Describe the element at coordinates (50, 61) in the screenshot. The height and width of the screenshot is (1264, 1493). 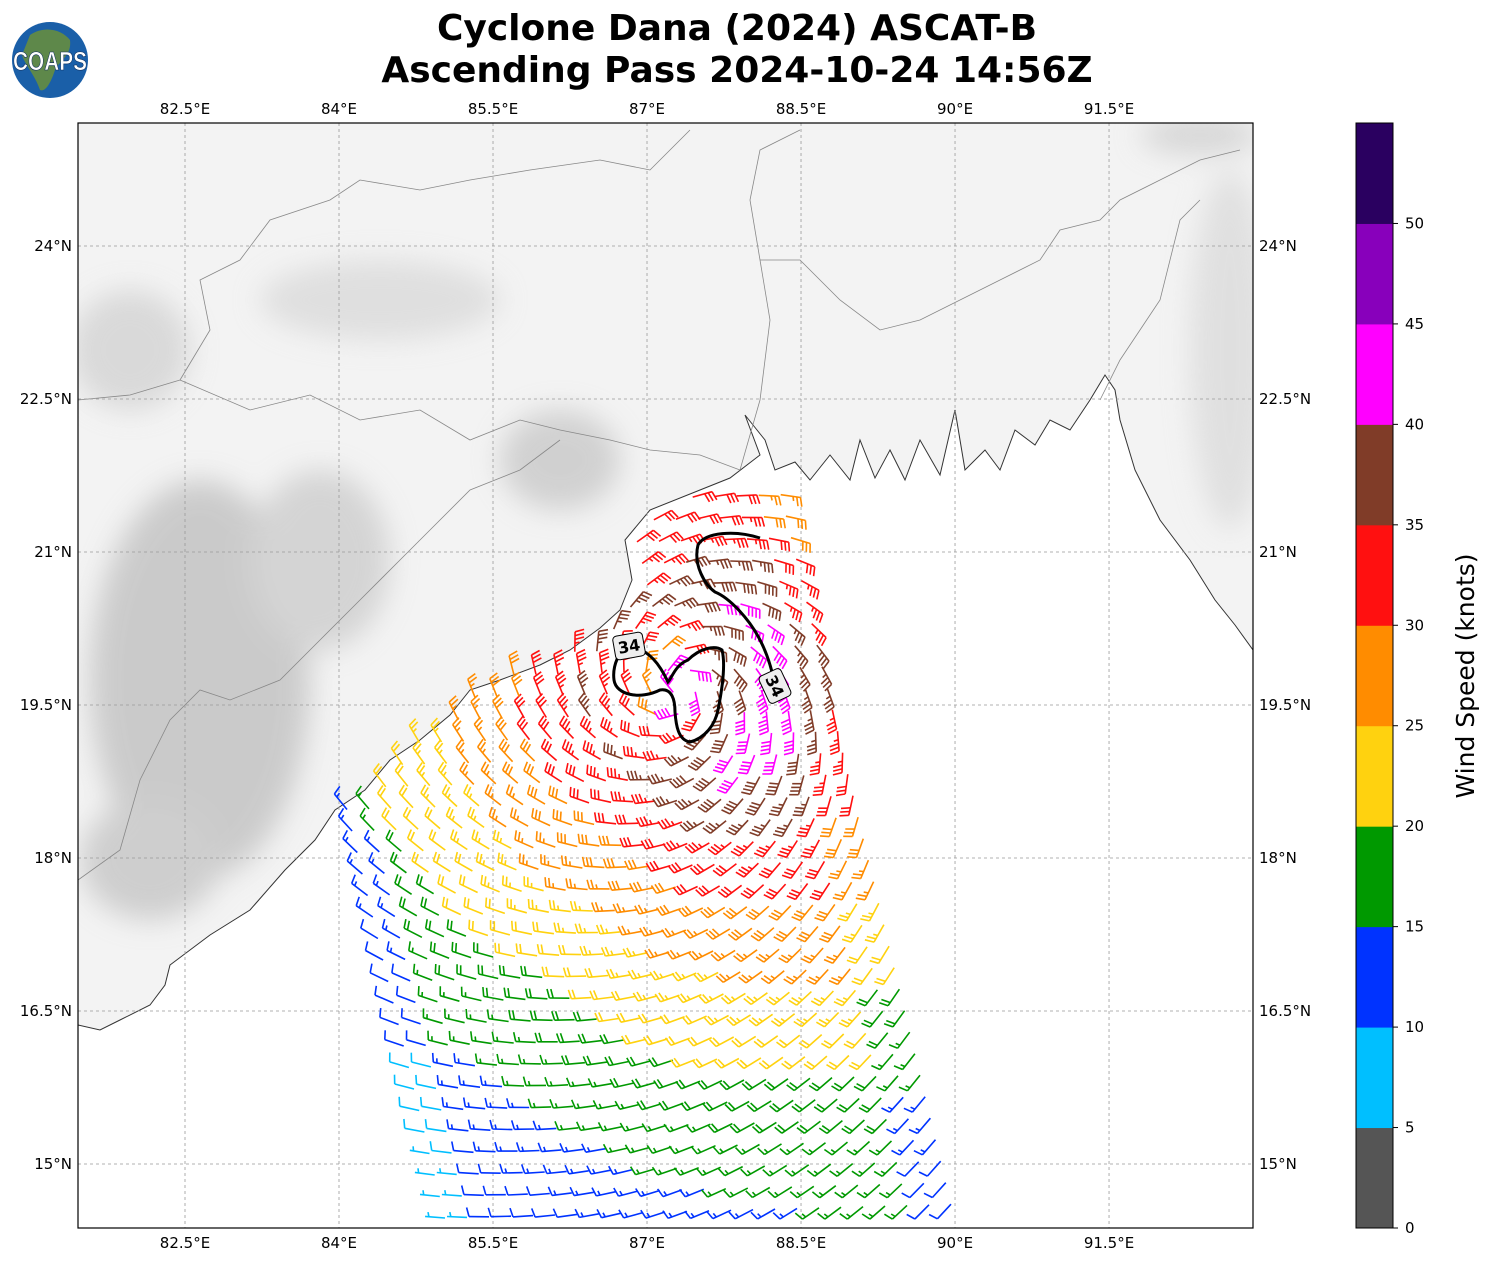
I see `svg-text: COAPS` at that location.